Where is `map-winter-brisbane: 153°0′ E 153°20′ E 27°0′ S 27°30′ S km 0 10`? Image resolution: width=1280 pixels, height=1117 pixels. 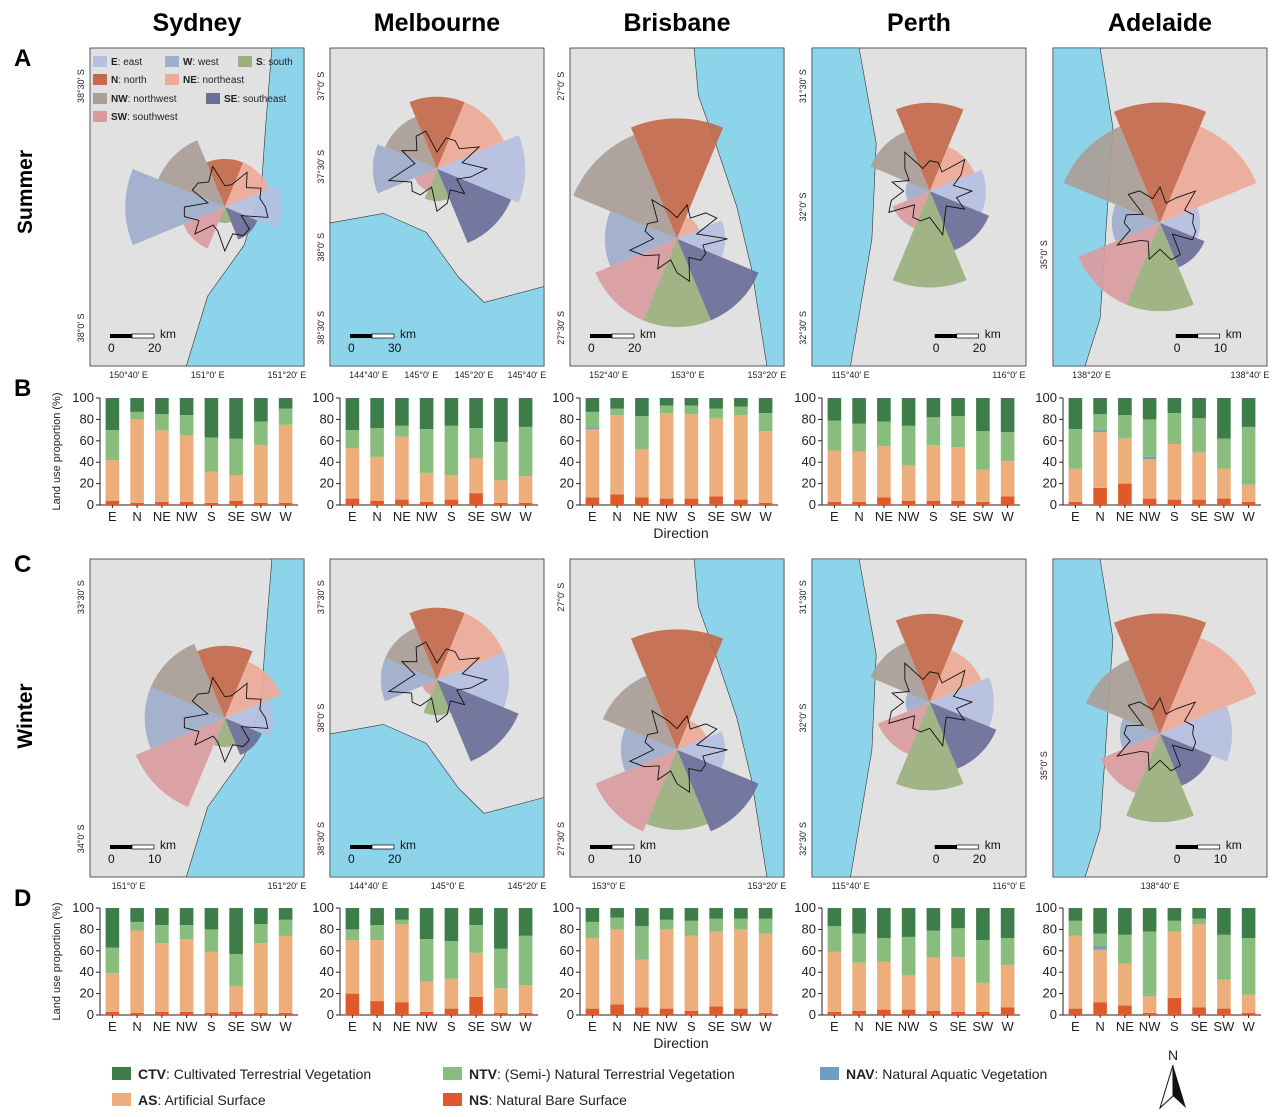 map-winter-brisbane: 153°0′ E 153°20′ E 27°0′ S 27°30′ S km 0 10 is located at coordinates (671, 724).